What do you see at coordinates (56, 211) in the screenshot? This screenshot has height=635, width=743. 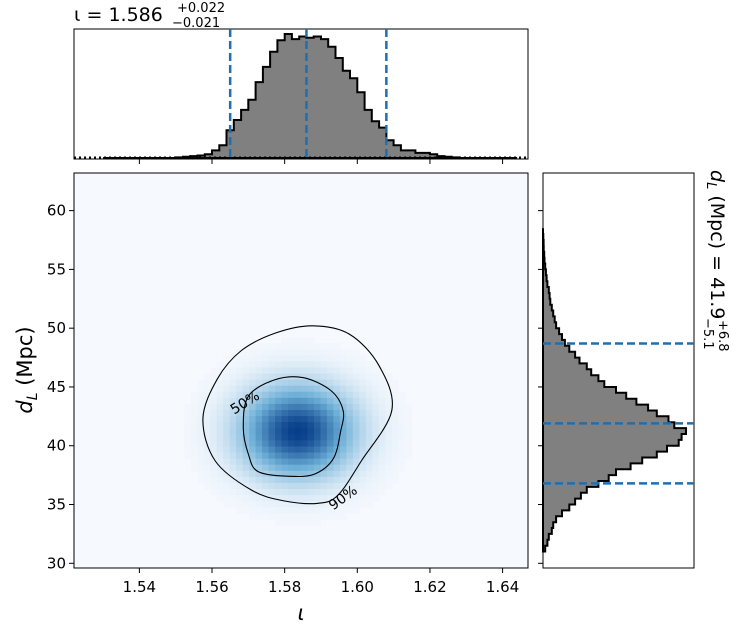 I see `y-tick-label: 60` at bounding box center [56, 211].